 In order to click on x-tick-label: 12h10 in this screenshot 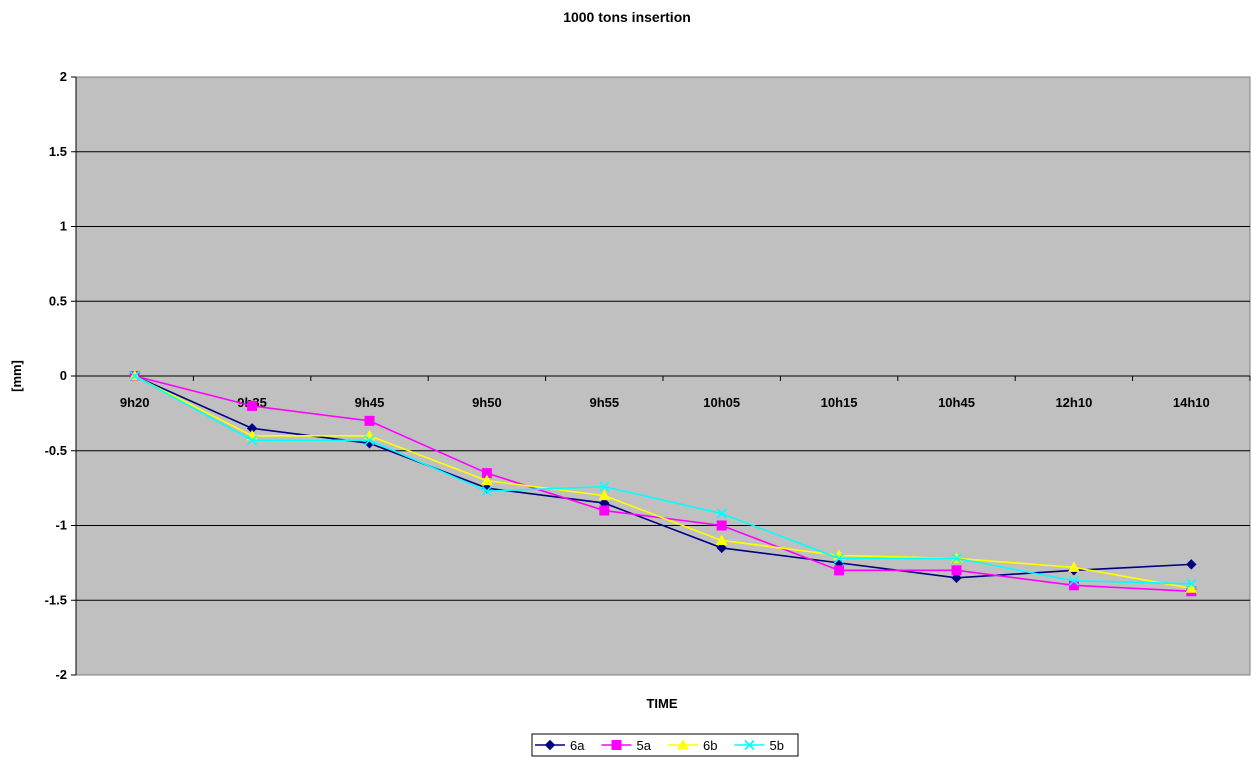, I will do `click(1073, 402)`.